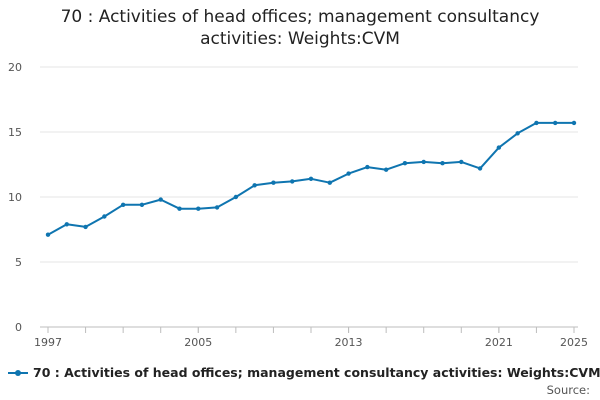 The width and height of the screenshot is (600, 400). I want to click on y-tick-label: 20, so click(15, 67).